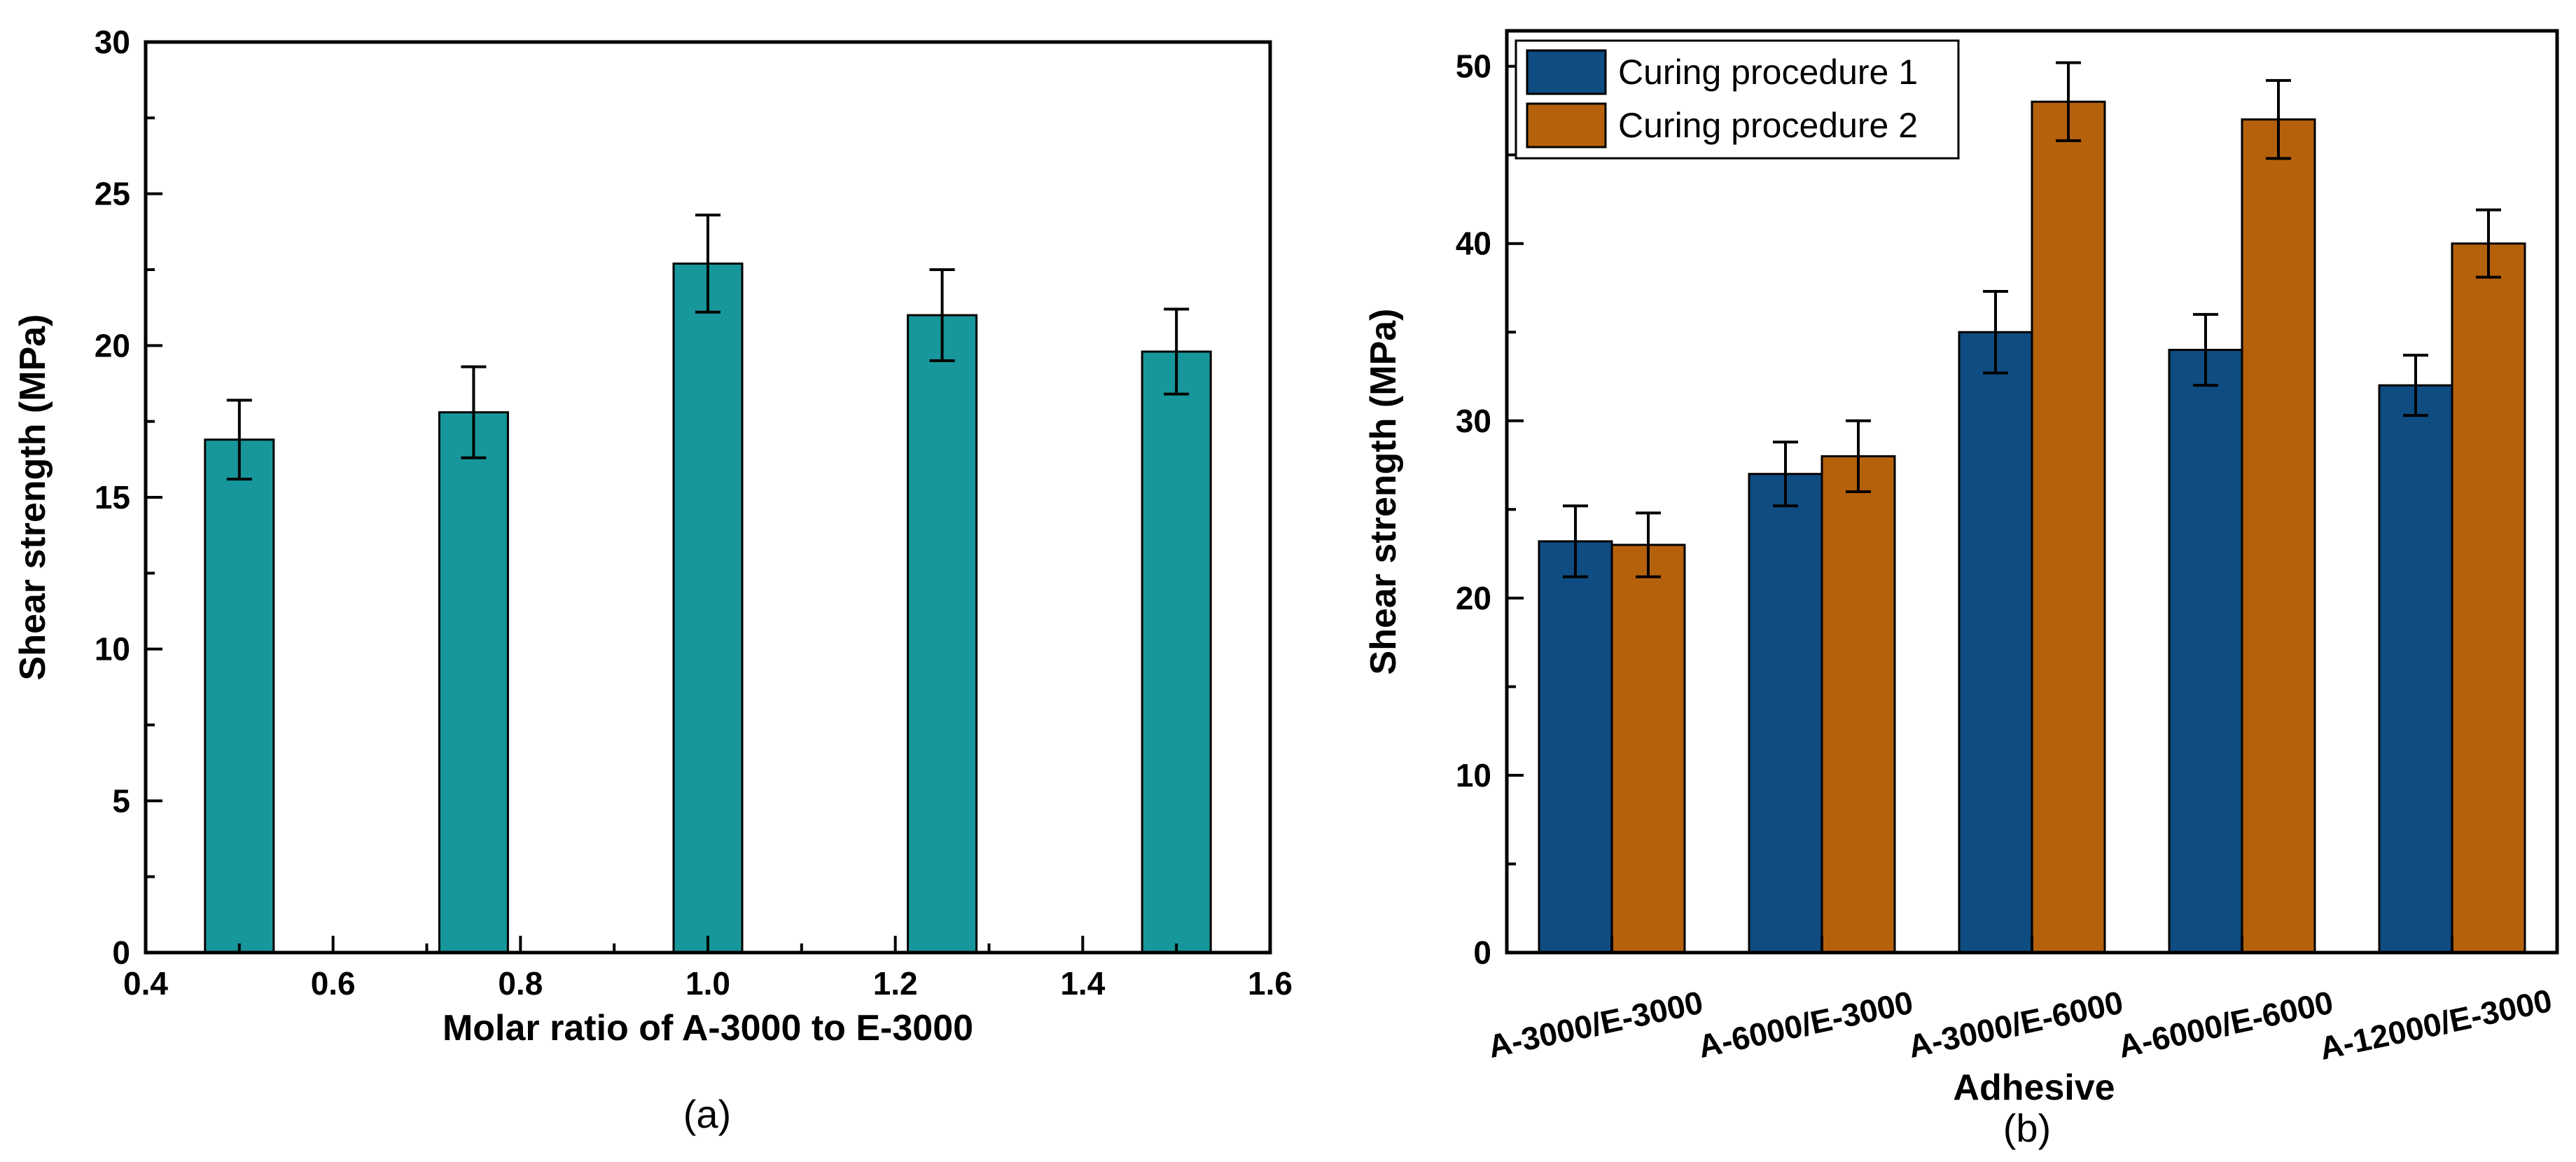  I want to click on panel-b-x-axis-title: Adhesive, so click(2034, 1087).